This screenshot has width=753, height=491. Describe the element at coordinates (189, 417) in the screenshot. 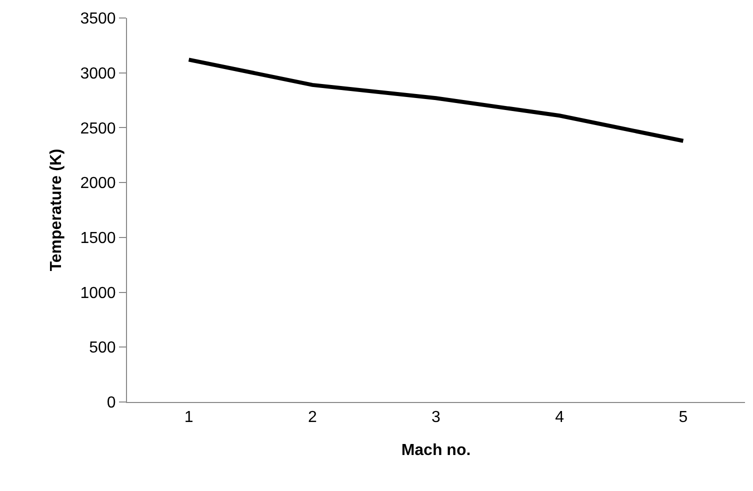

I see `x-tick-label: 1` at that location.